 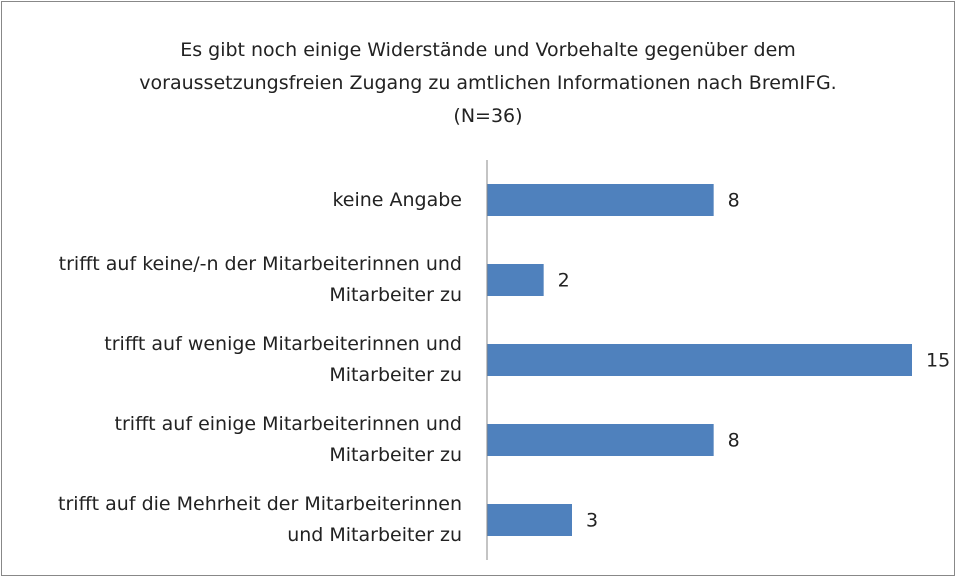 What do you see at coordinates (564, 281) in the screenshot?
I see `data-label: 2` at bounding box center [564, 281].